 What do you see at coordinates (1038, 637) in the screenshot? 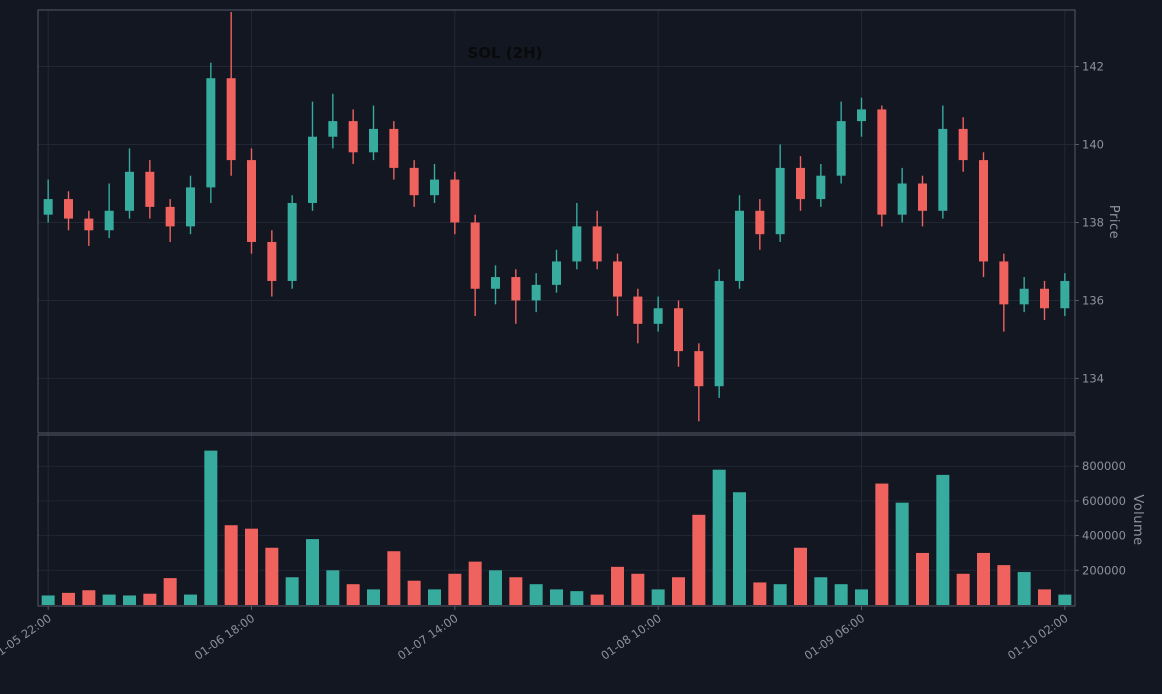
I see `time-tick-label: 01-10 02:00` at bounding box center [1038, 637].